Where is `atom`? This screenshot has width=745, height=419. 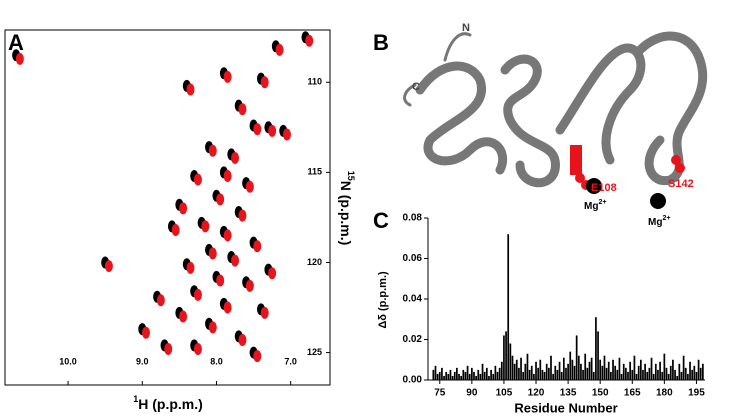 atom is located at coordinates (676, 160).